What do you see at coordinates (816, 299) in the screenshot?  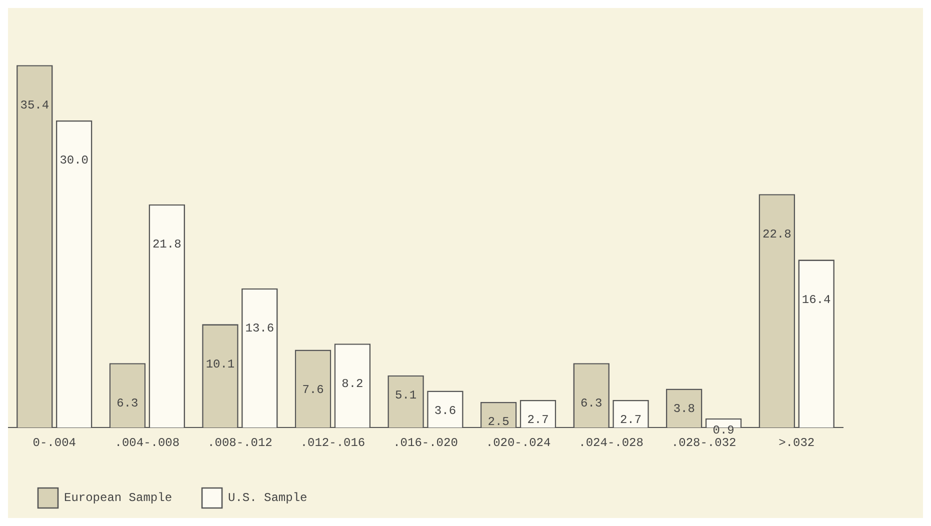 I see `data-label: 16.4` at bounding box center [816, 299].